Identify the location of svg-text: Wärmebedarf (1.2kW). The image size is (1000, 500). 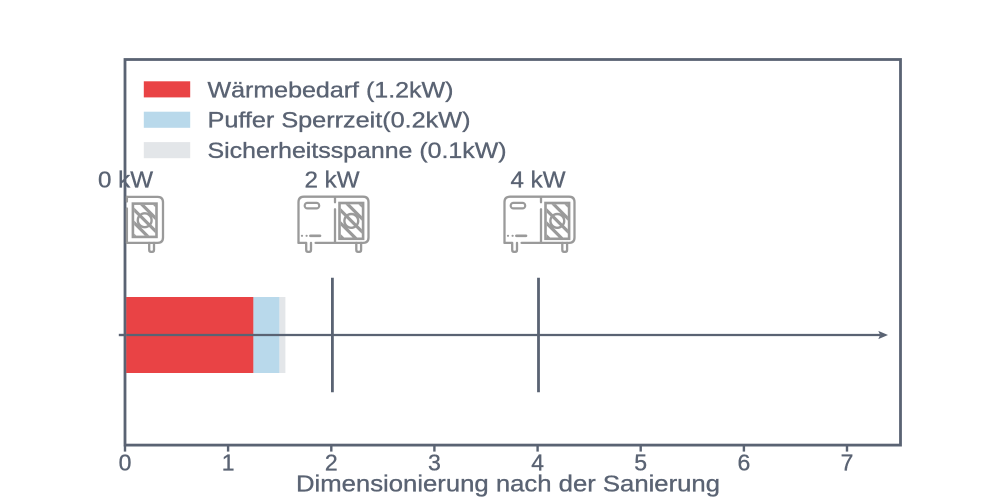
(331, 89).